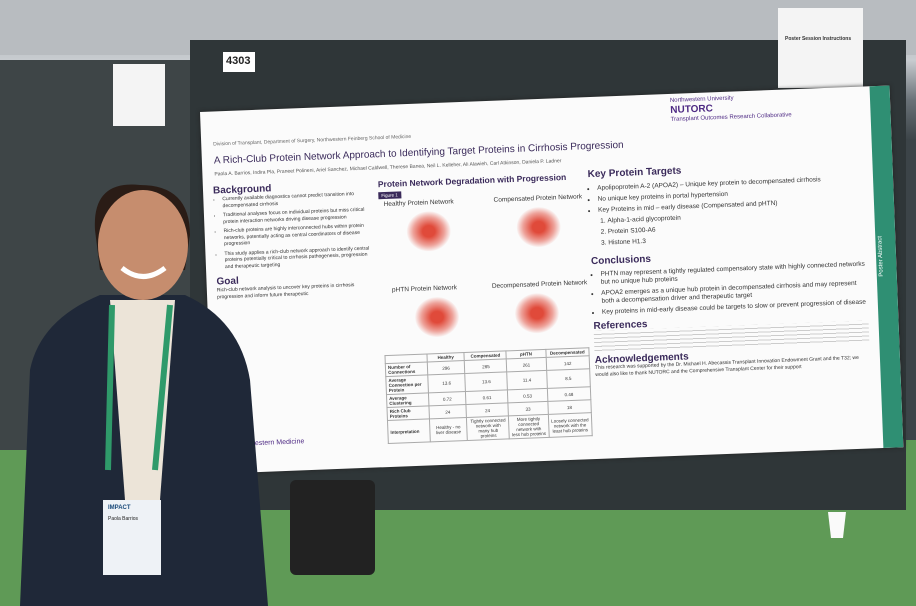 The image size is (916, 606). What do you see at coordinates (238, 61) in the screenshot?
I see `board-number: 4303` at bounding box center [238, 61].